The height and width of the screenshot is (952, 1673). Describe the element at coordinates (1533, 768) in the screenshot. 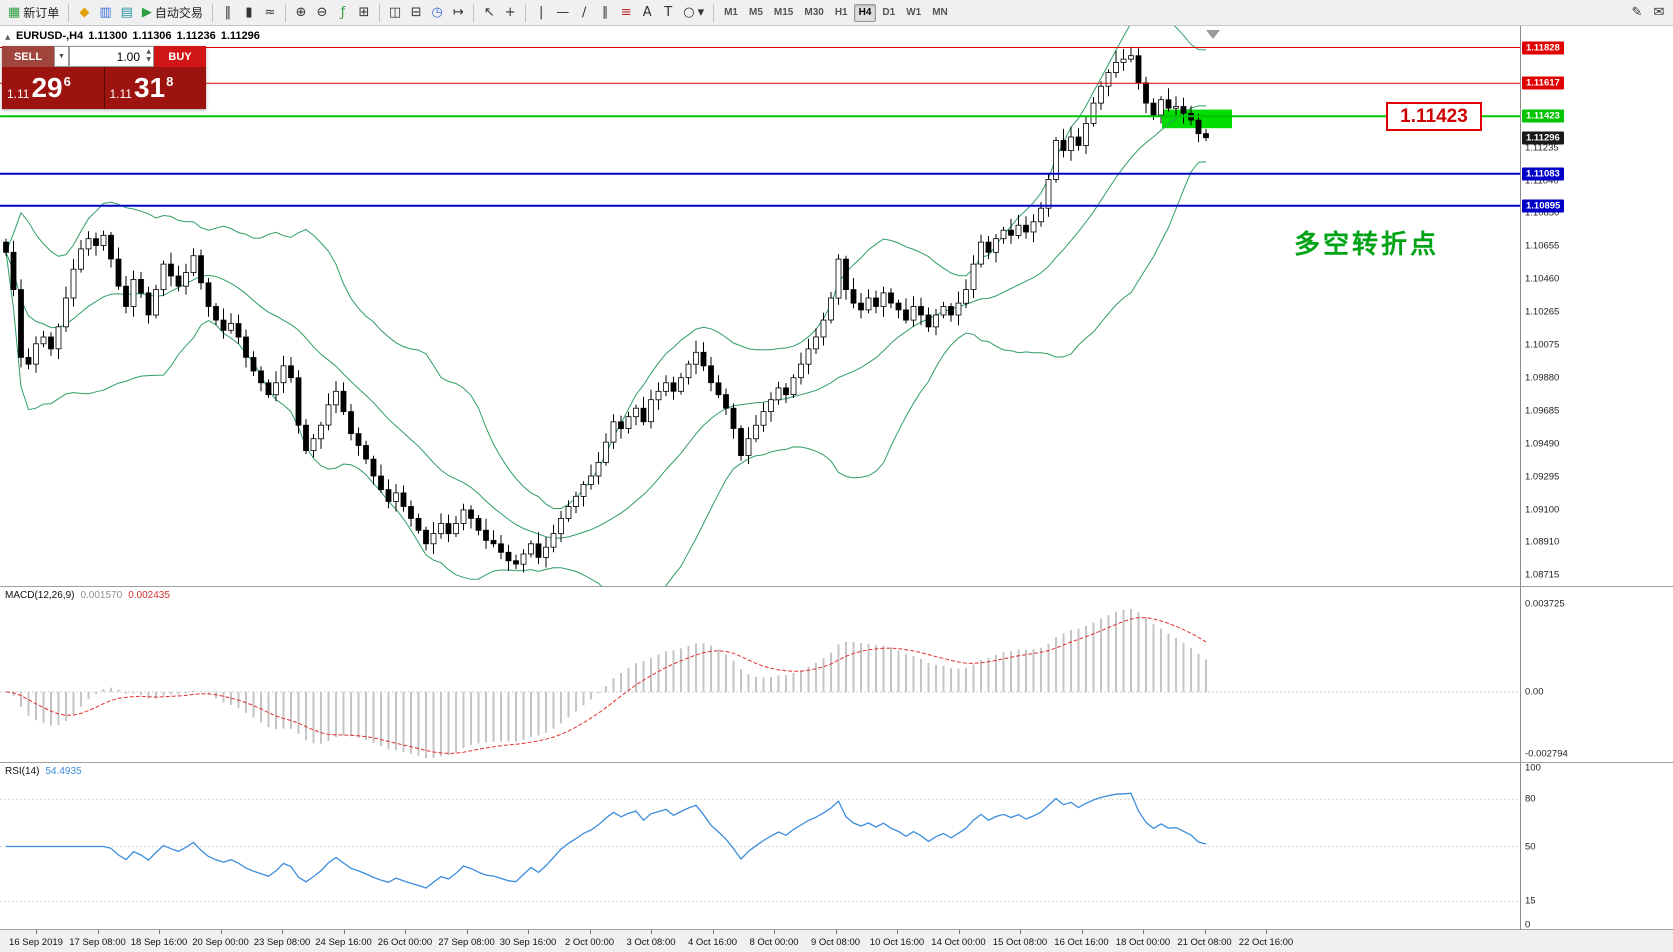

I see `rsi-scale-label: 100` at that location.